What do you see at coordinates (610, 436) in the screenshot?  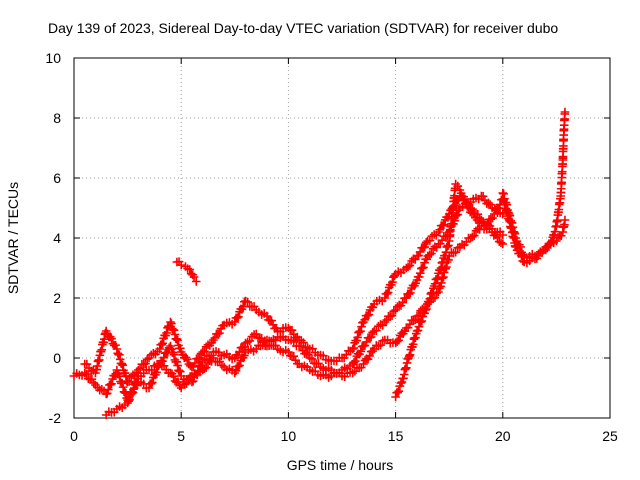 I see `x-tick-label: 25` at bounding box center [610, 436].